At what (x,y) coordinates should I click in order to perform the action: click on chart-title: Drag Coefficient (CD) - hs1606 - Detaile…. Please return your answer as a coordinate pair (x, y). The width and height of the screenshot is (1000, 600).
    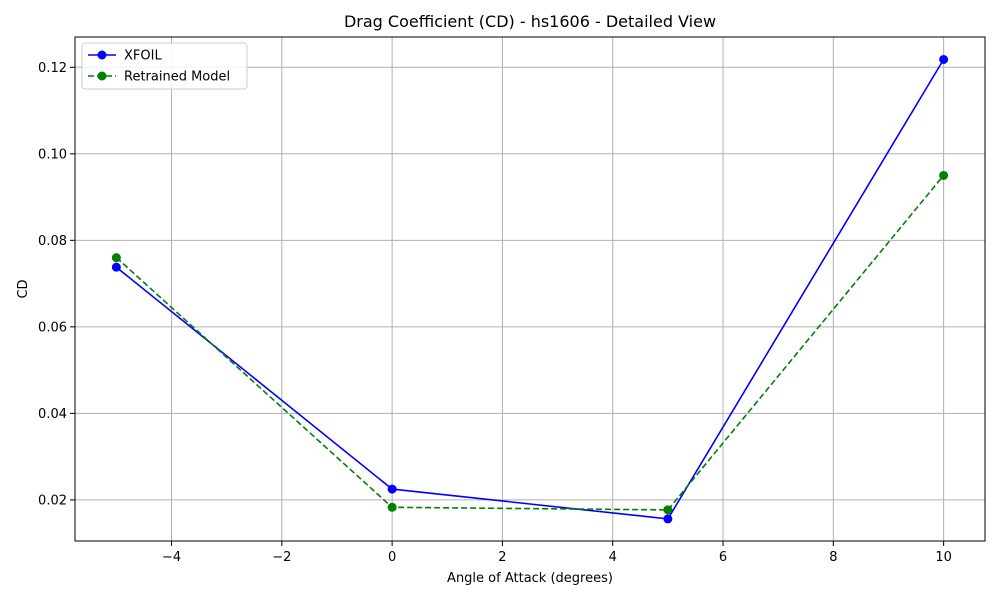
    Looking at the image, I should click on (530, 21).